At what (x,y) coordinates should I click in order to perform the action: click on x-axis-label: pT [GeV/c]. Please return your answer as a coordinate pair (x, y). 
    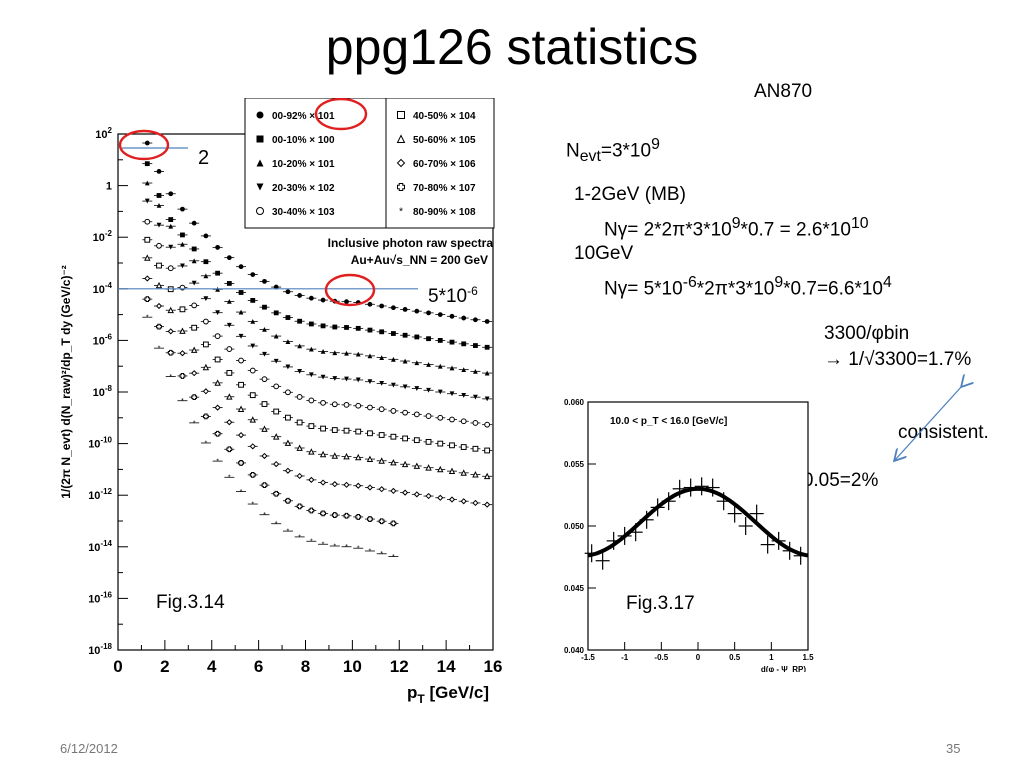
    Looking at the image, I should click on (448, 694).